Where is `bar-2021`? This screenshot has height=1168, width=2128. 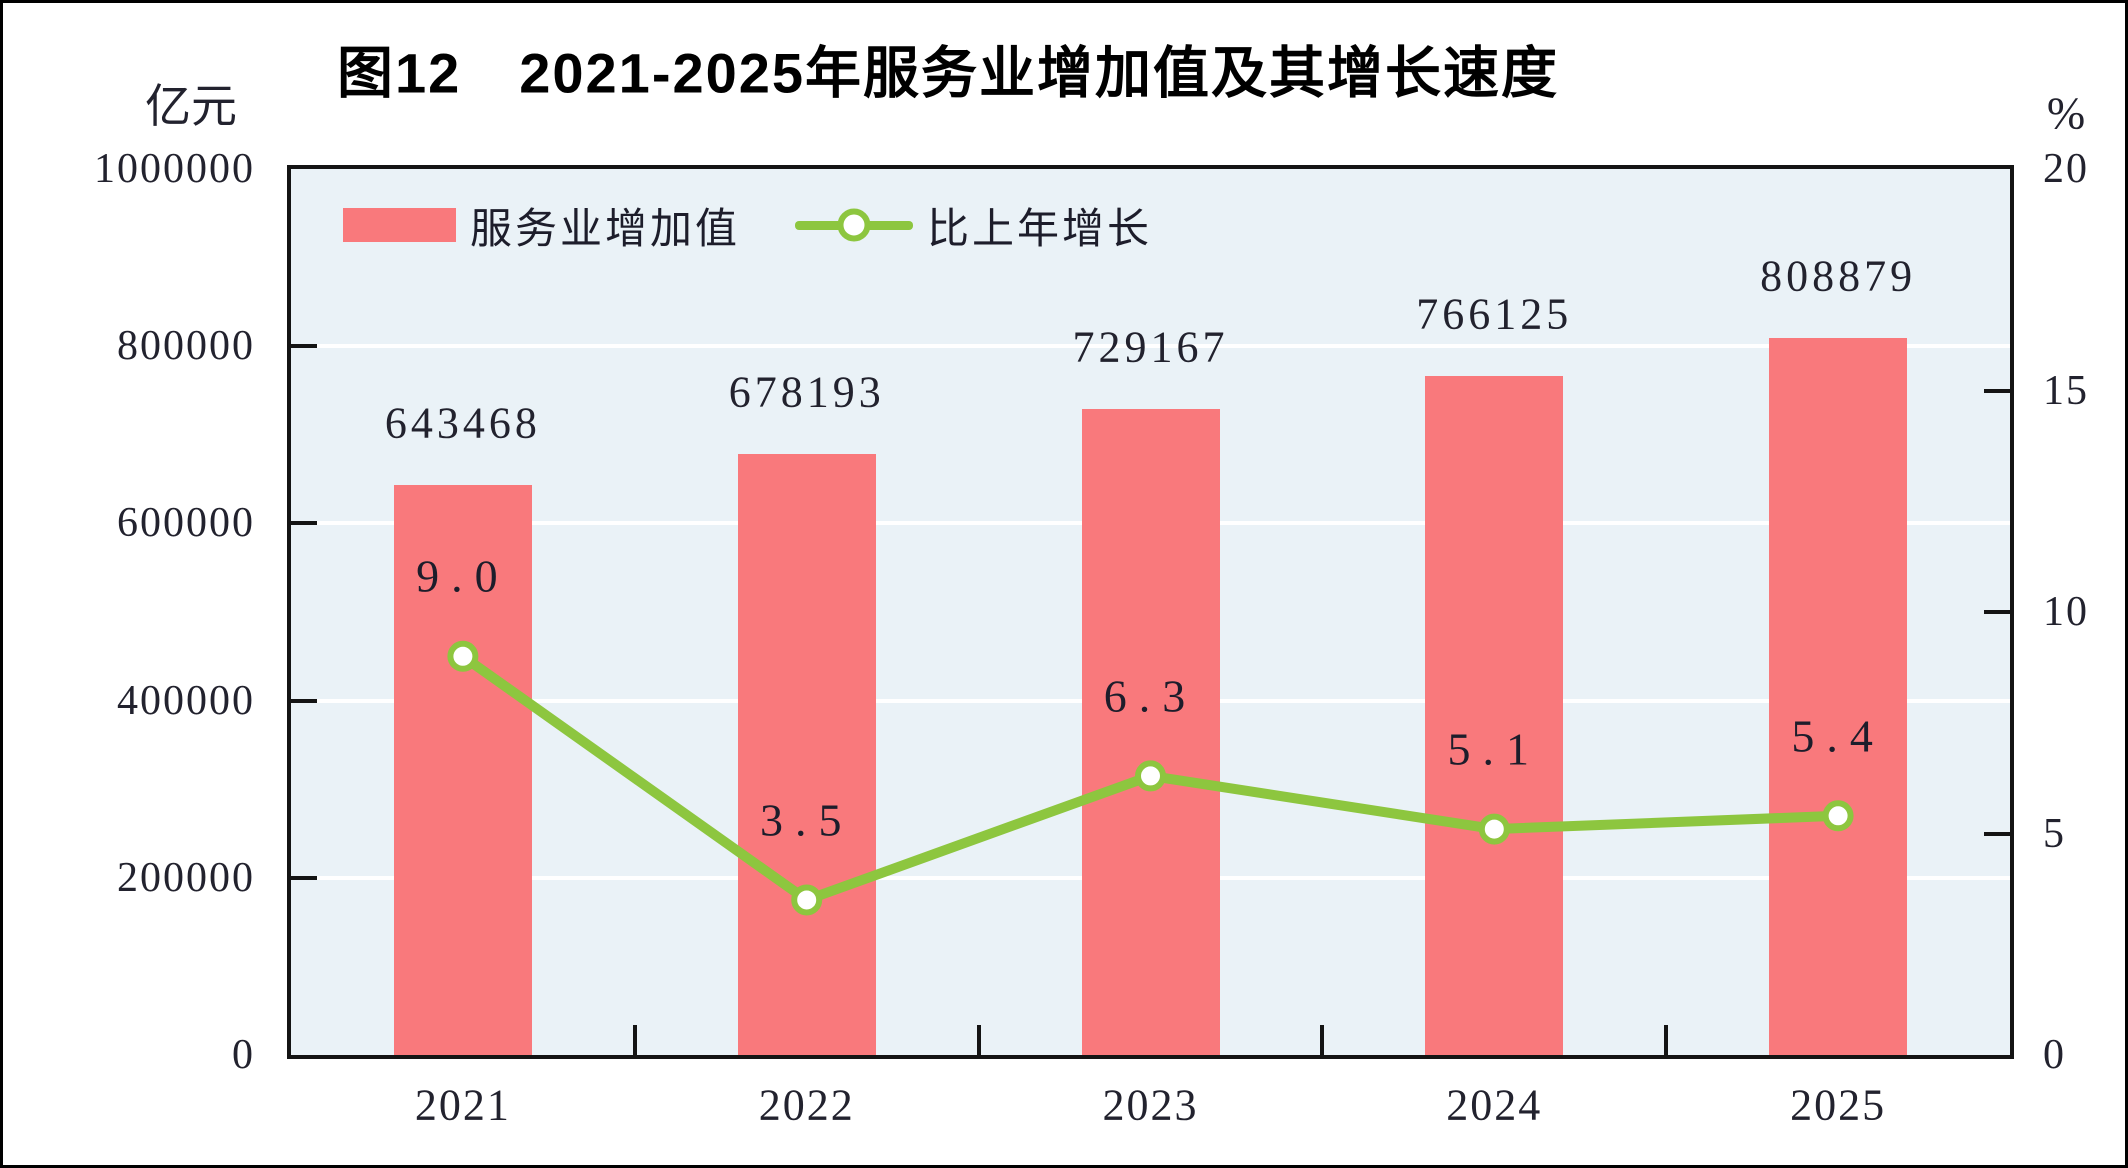
bar-2021 is located at coordinates (462, 769).